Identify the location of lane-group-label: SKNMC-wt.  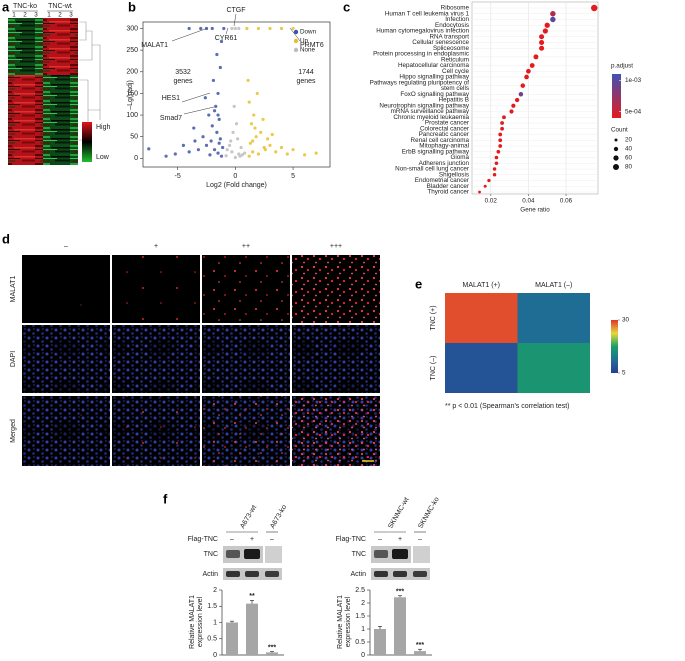
(398, 513).